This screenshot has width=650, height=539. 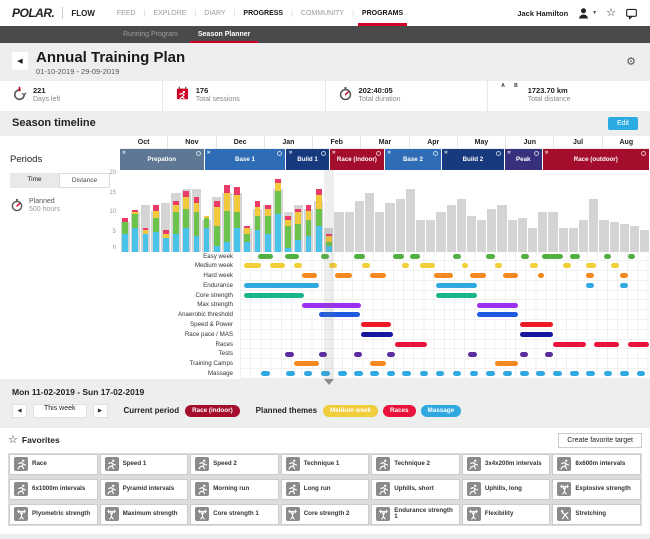 What do you see at coordinates (144, 464) in the screenshot?
I see `favorite-item: Speed 1` at bounding box center [144, 464].